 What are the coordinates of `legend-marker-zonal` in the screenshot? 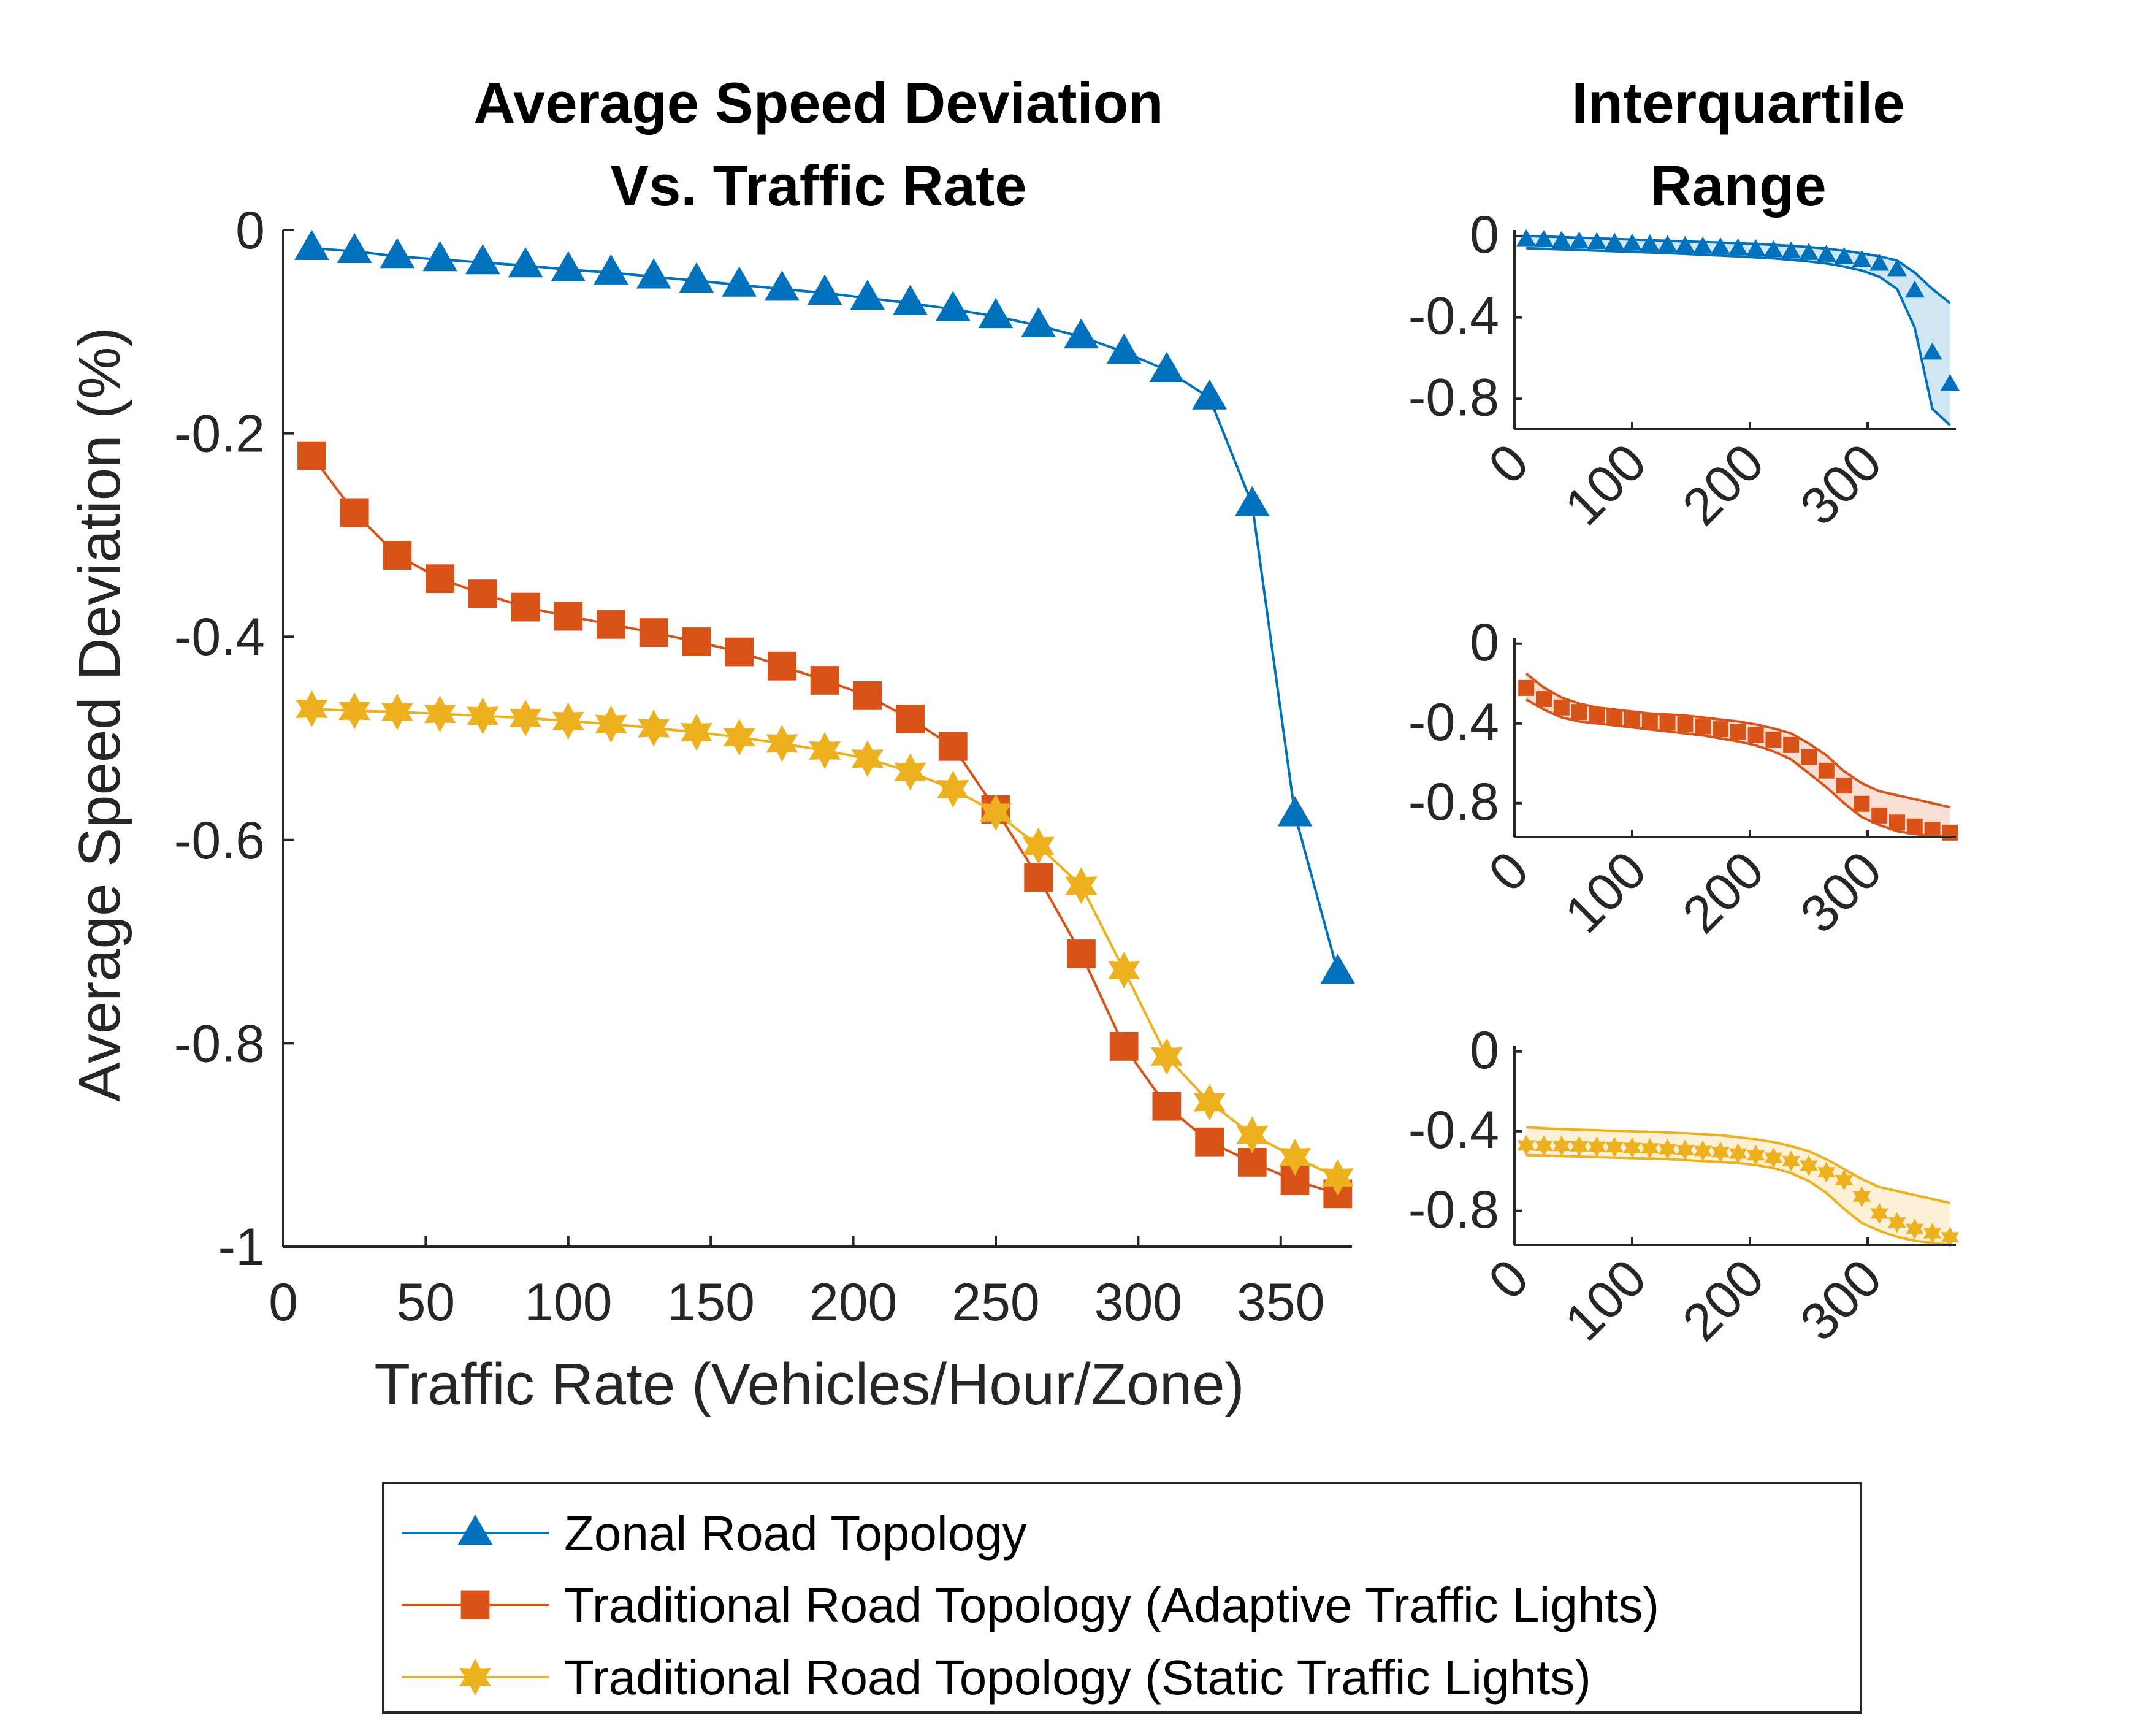 It's located at (475, 1529).